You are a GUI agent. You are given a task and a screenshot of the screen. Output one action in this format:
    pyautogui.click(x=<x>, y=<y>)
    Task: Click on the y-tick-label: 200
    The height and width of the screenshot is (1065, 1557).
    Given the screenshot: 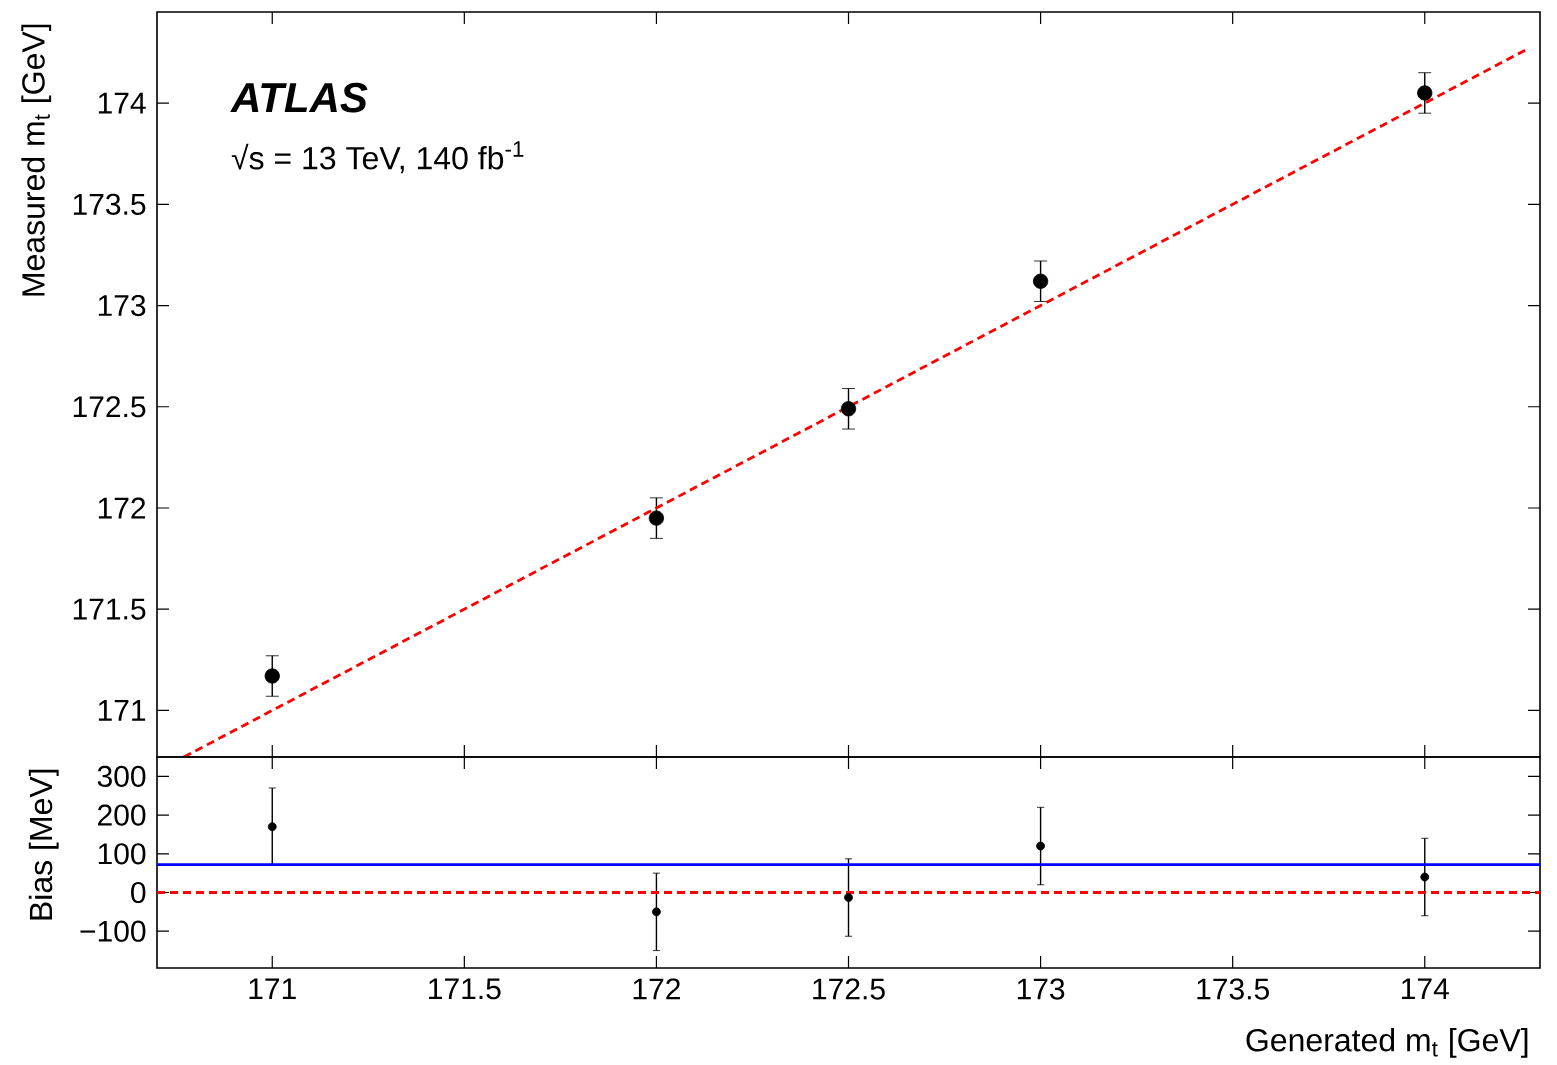 What is the action you would take?
    pyautogui.click(x=122, y=815)
    